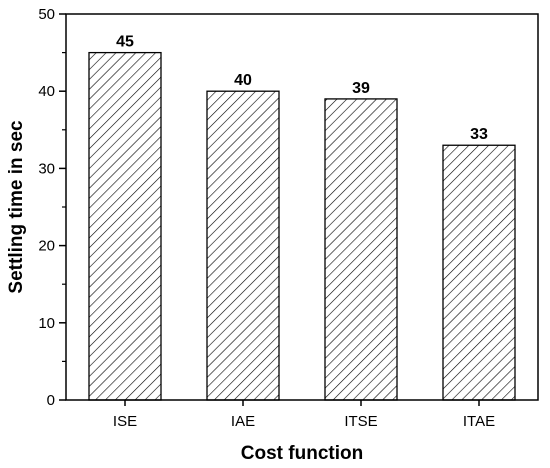  I want to click on x-axis-ticks: ISE IAE ITSE ITAE, so click(304, 415).